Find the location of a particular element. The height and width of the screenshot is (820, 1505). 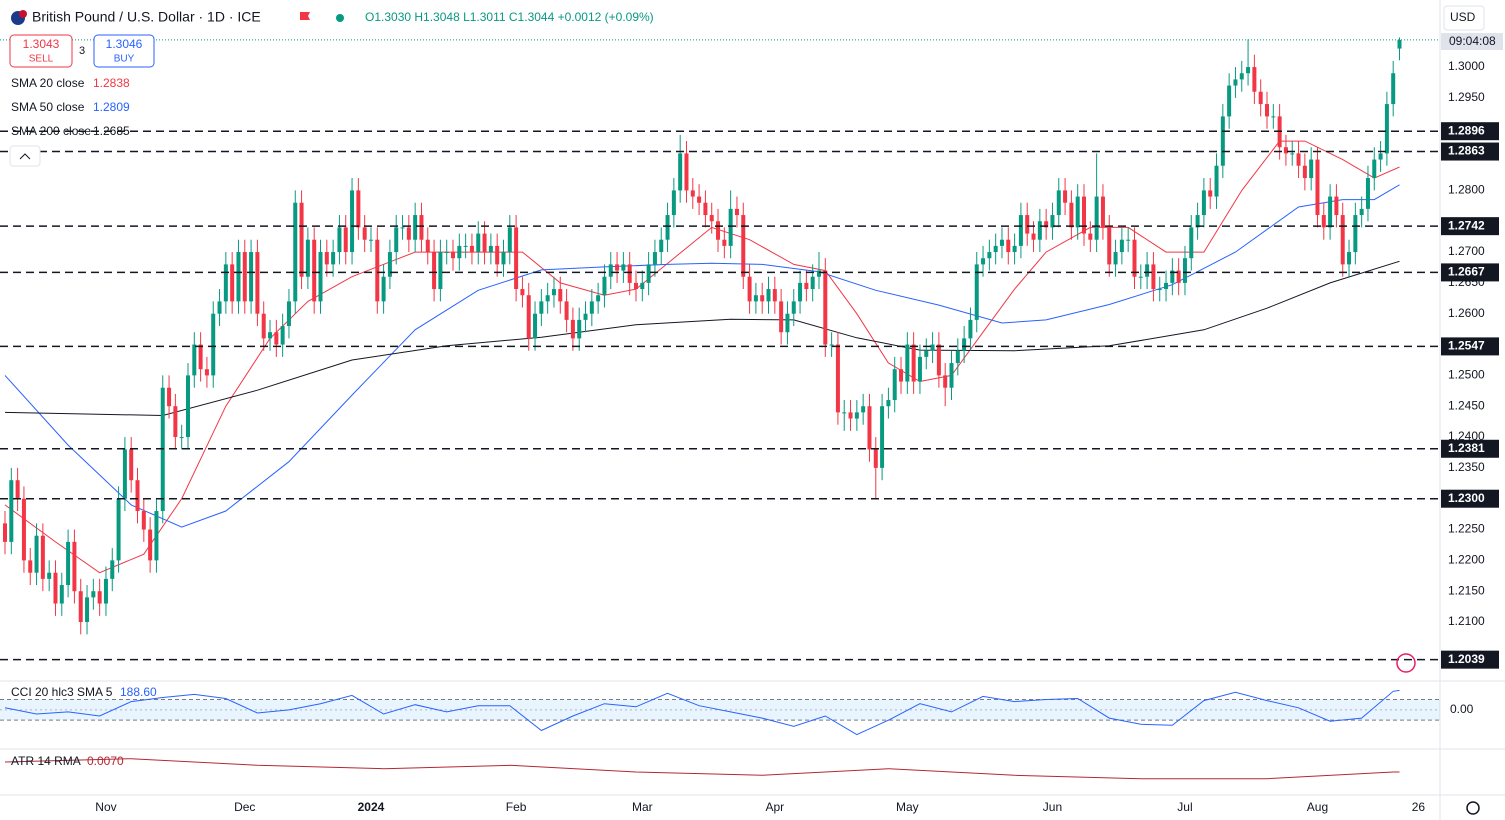

legend-value: 1.2809 is located at coordinates (111, 107).